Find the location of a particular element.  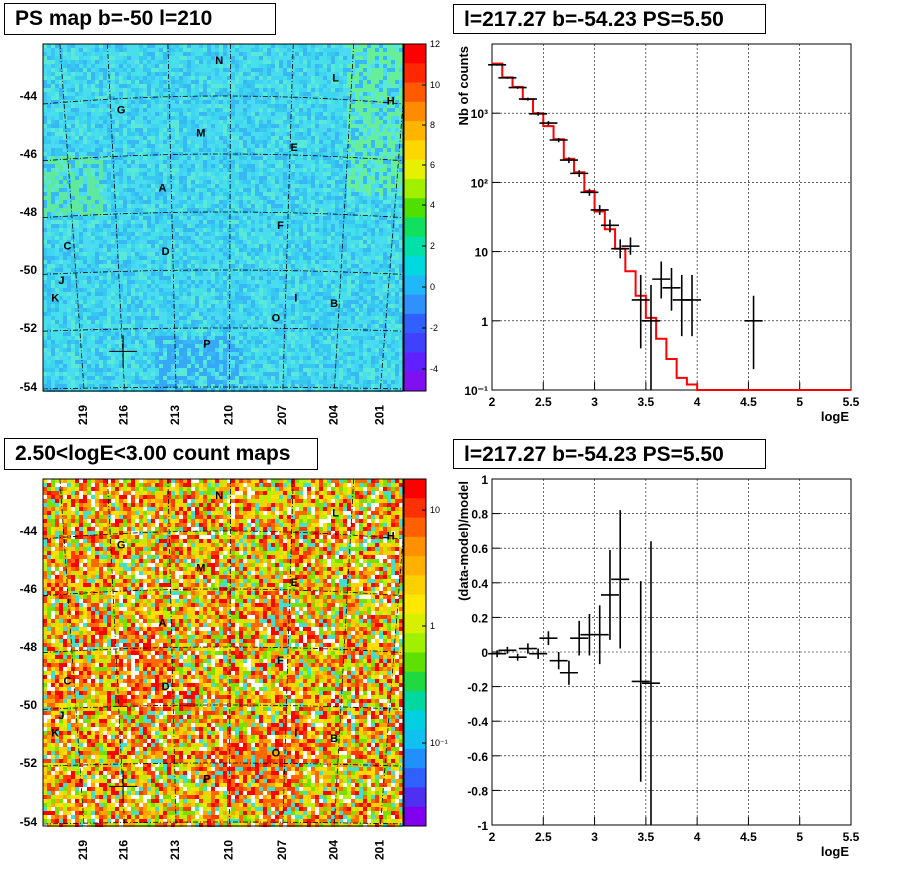

lat-tick-label: -46 is located at coordinates (29, 589).